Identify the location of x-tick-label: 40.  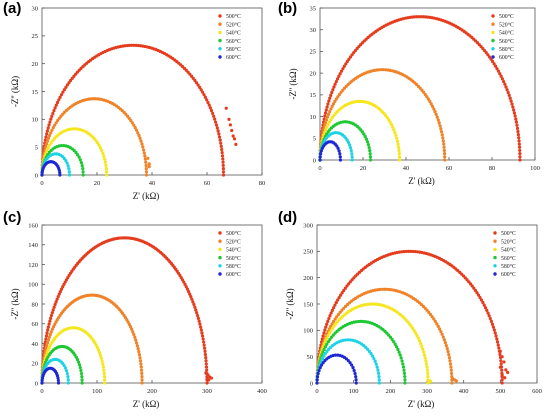
(152, 183).